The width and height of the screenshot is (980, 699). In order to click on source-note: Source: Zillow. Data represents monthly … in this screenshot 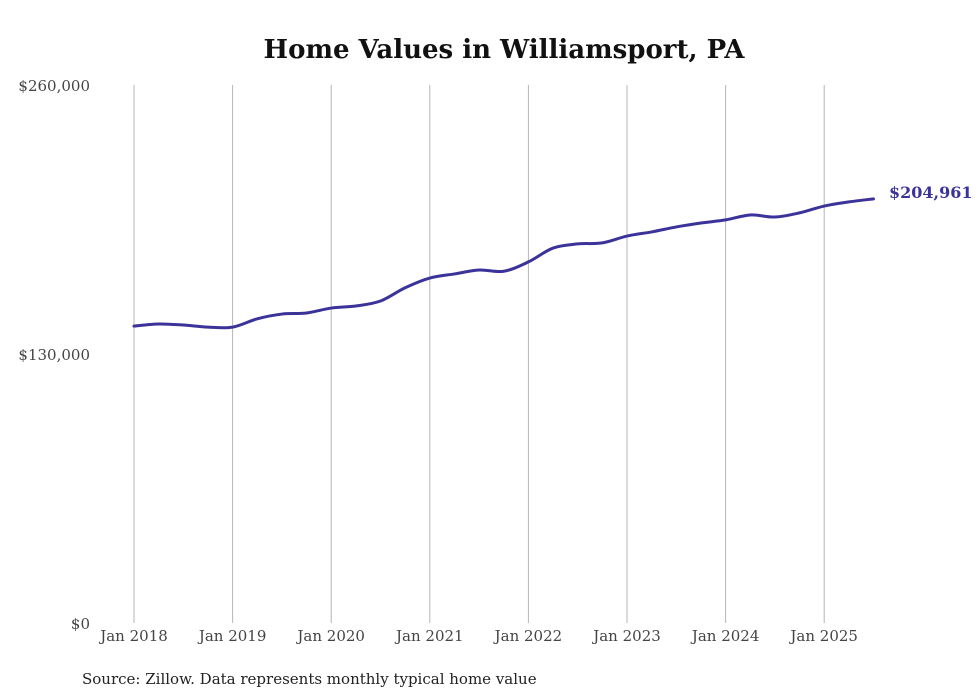, I will do `click(309, 679)`.